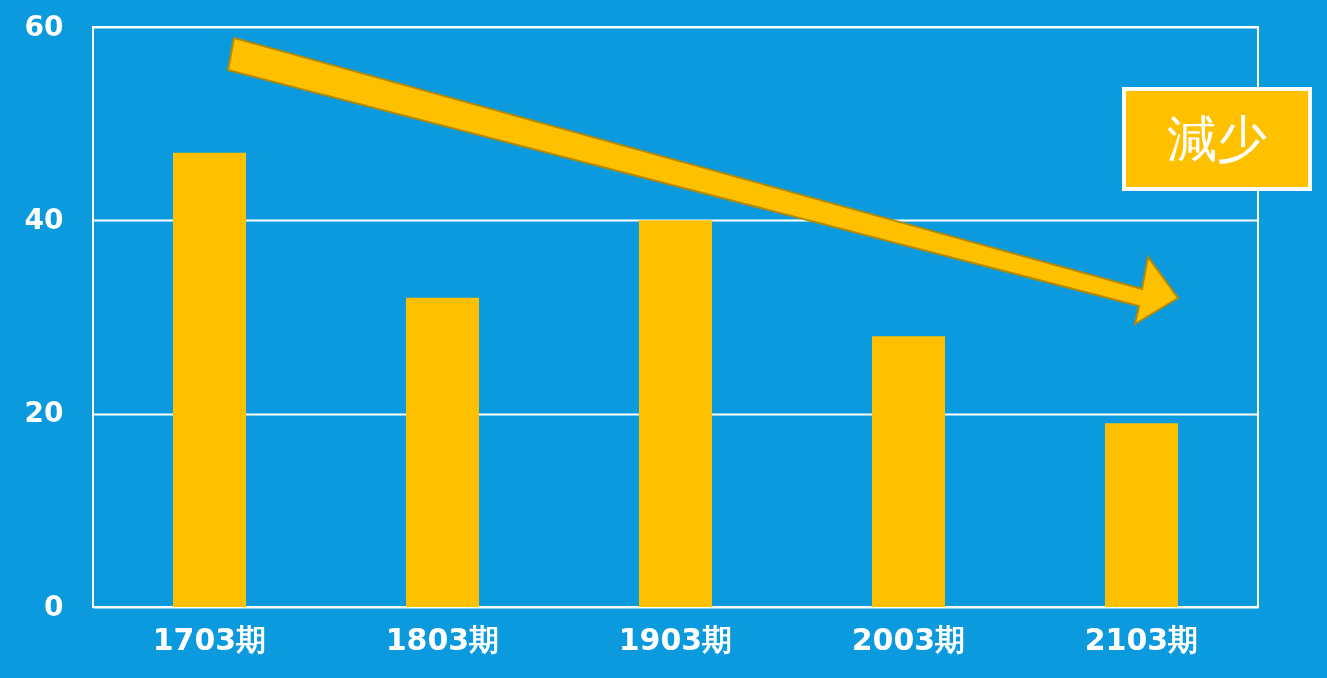 This screenshot has width=1327, height=678. What do you see at coordinates (209, 639) in the screenshot?
I see `x-tick-label: 1703期` at bounding box center [209, 639].